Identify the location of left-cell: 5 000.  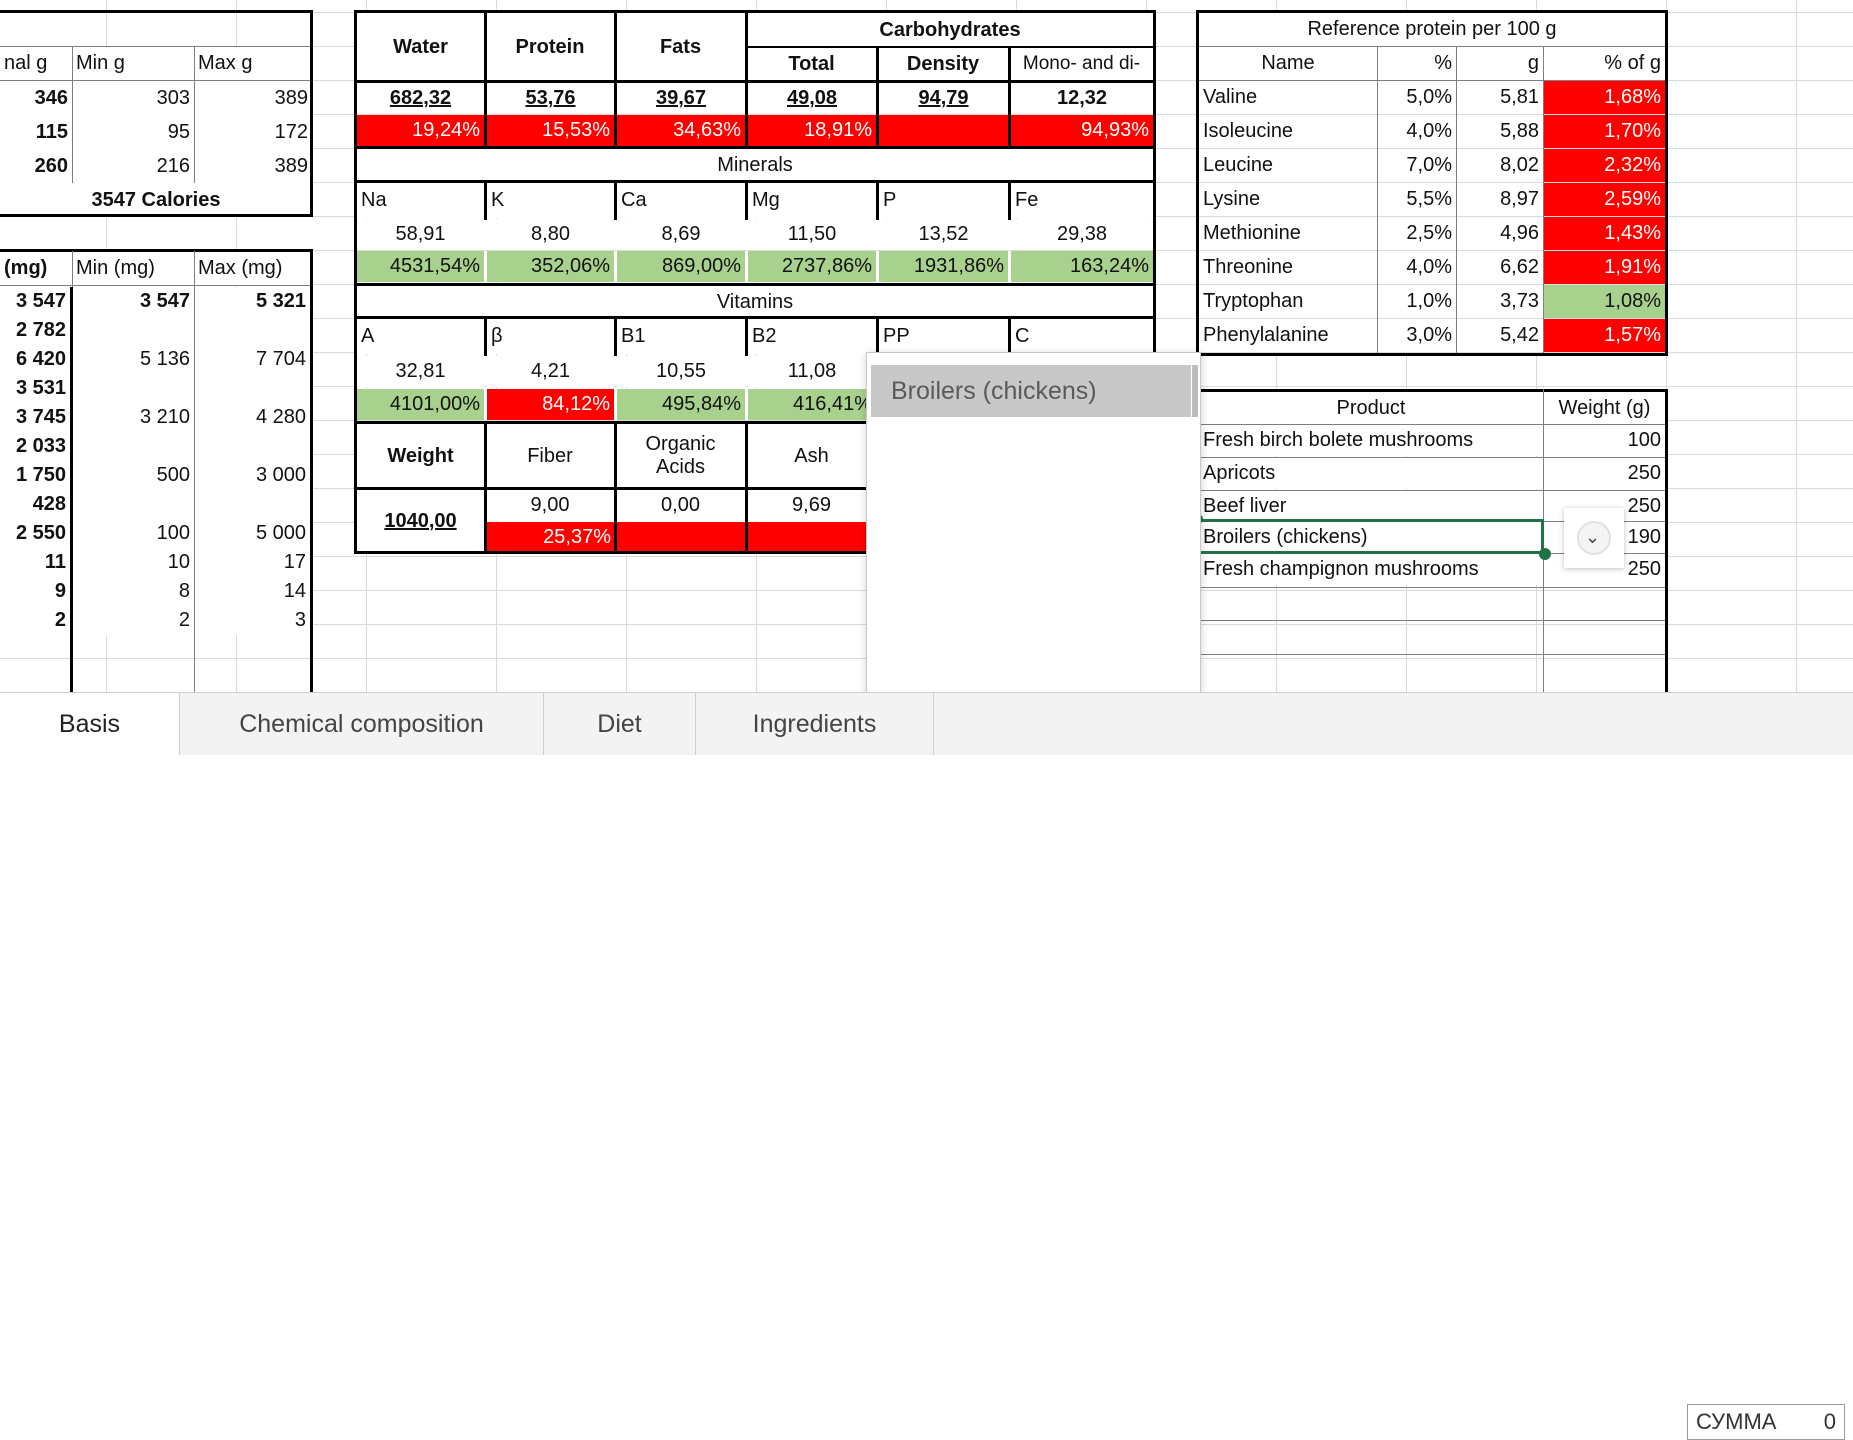
(252, 533).